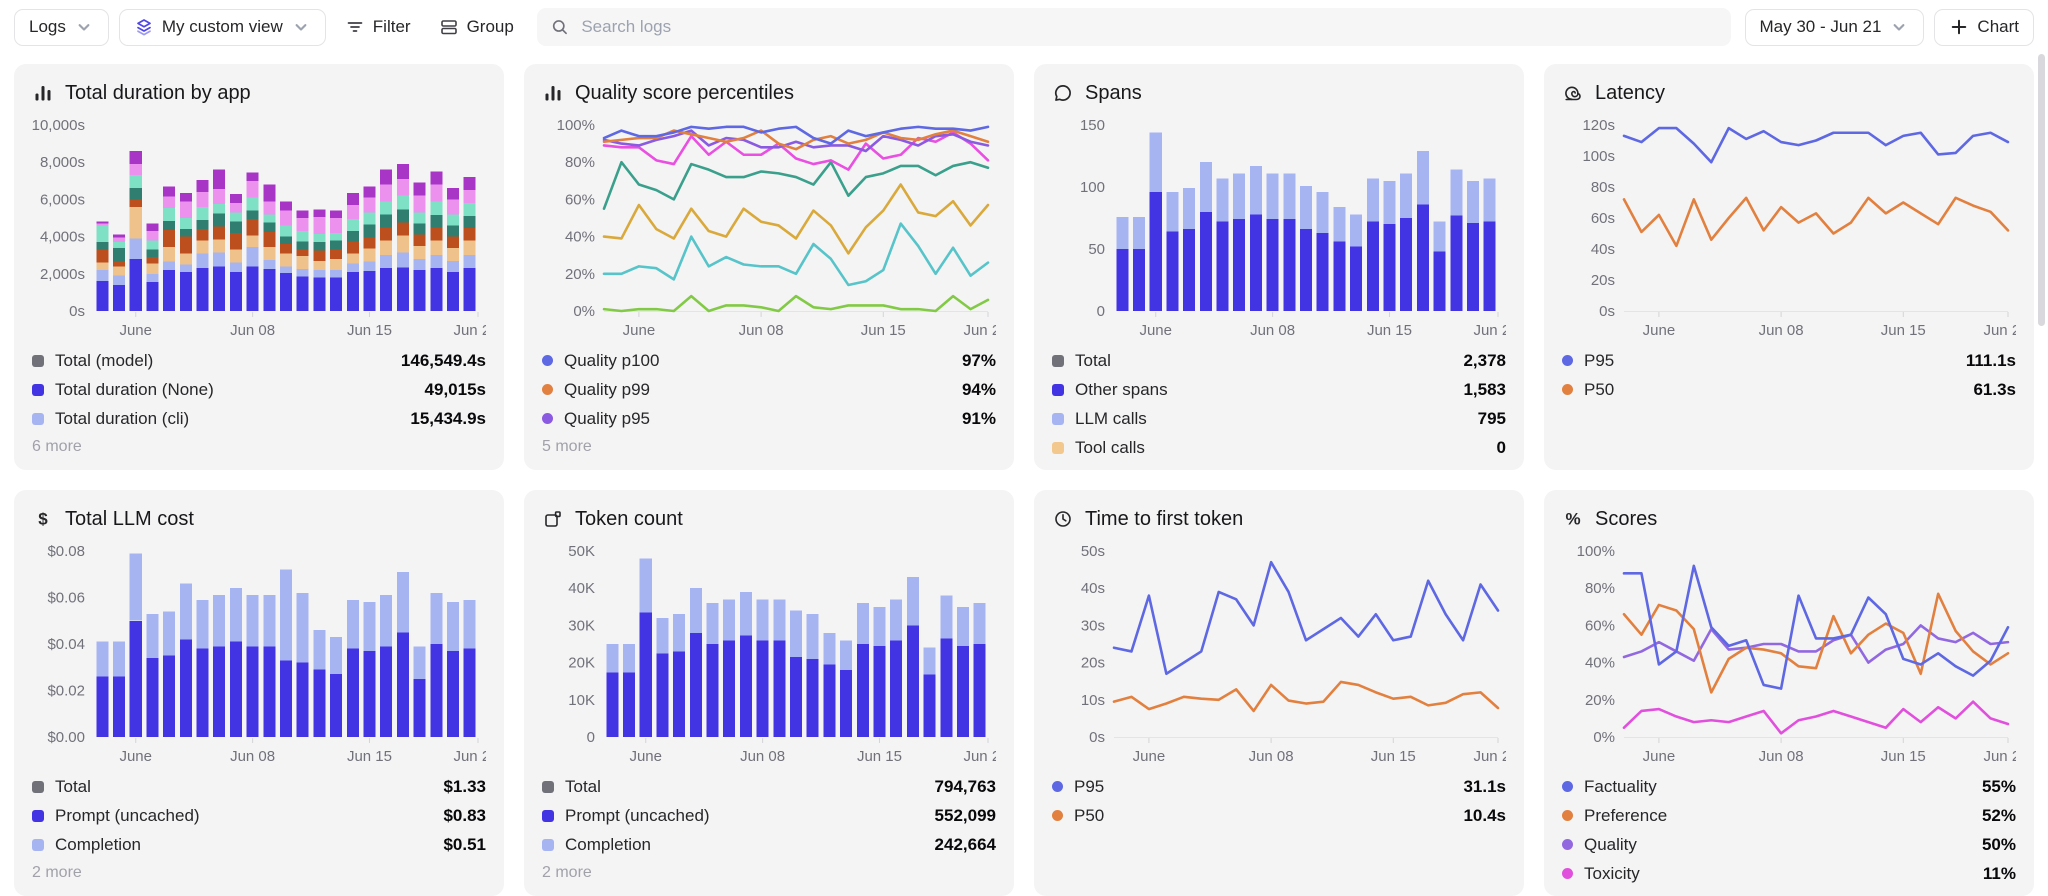  What do you see at coordinates (978, 418) in the screenshot?
I see `legend-value: 91%` at bounding box center [978, 418].